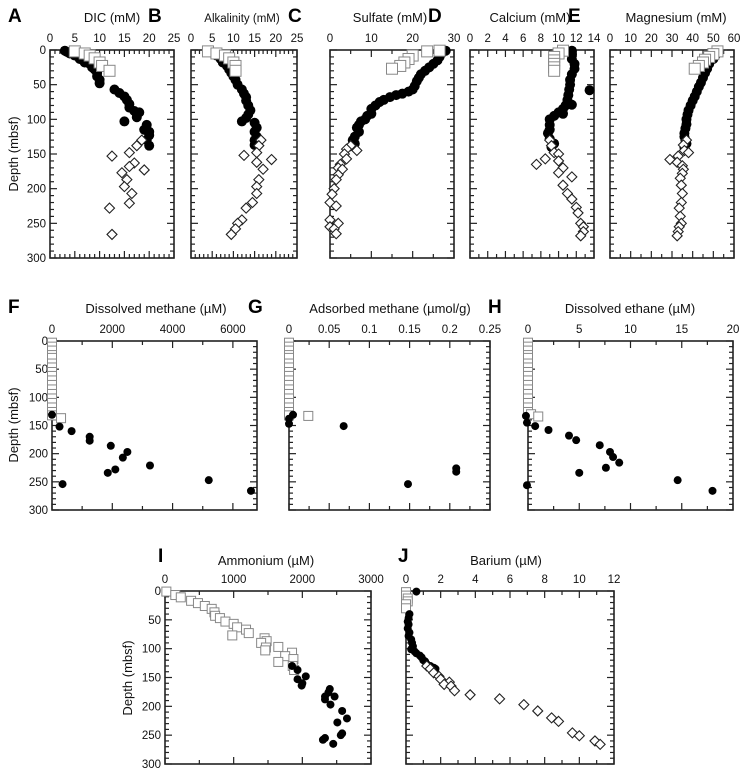 The height and width of the screenshot is (771, 743). I want to click on y-tick-label: 100, so click(36, 120).